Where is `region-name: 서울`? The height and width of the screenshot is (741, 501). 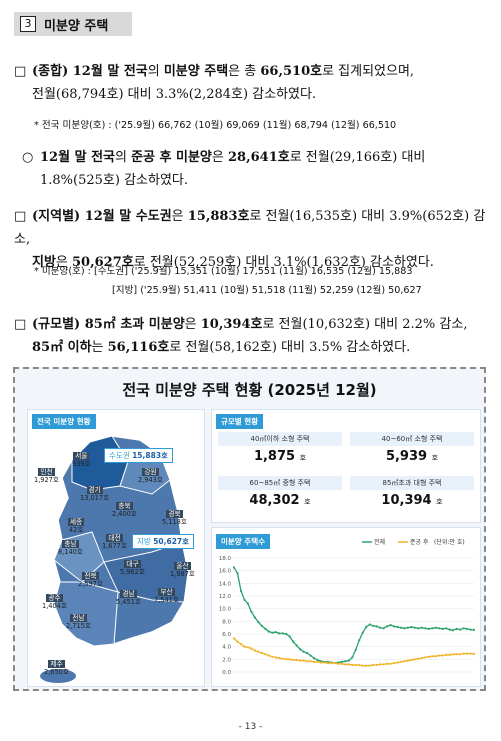
region-name: 서울 is located at coordinates (81, 456).